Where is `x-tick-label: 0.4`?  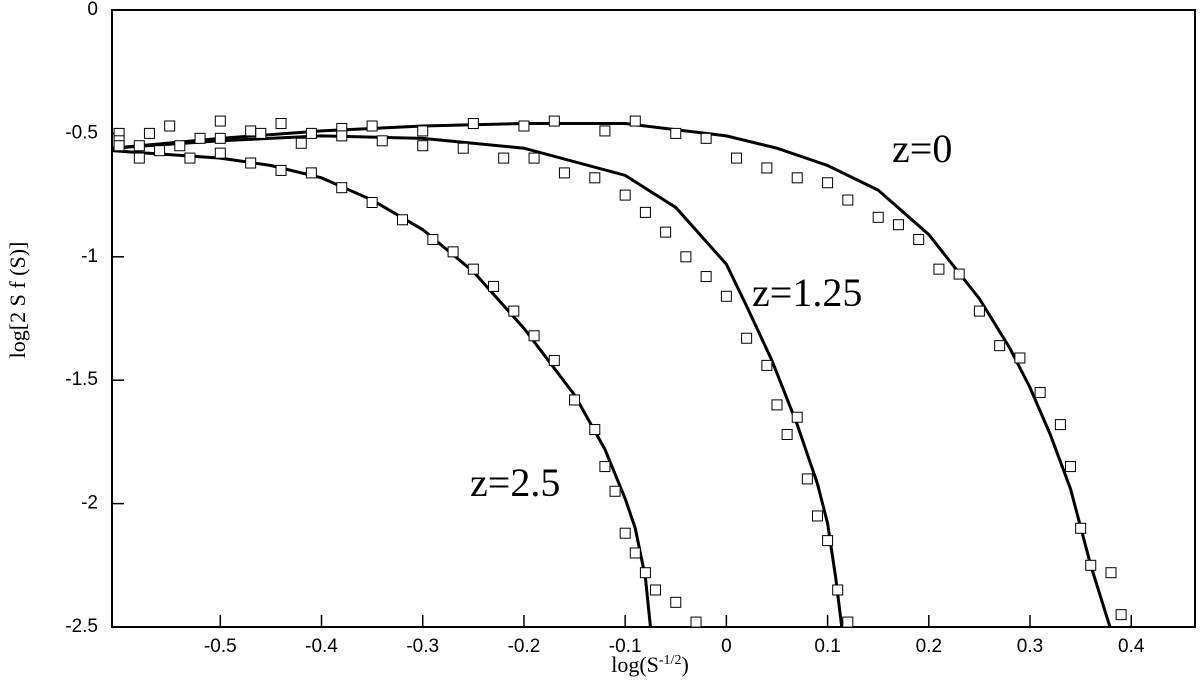 x-tick-label: 0.4 is located at coordinates (1131, 646).